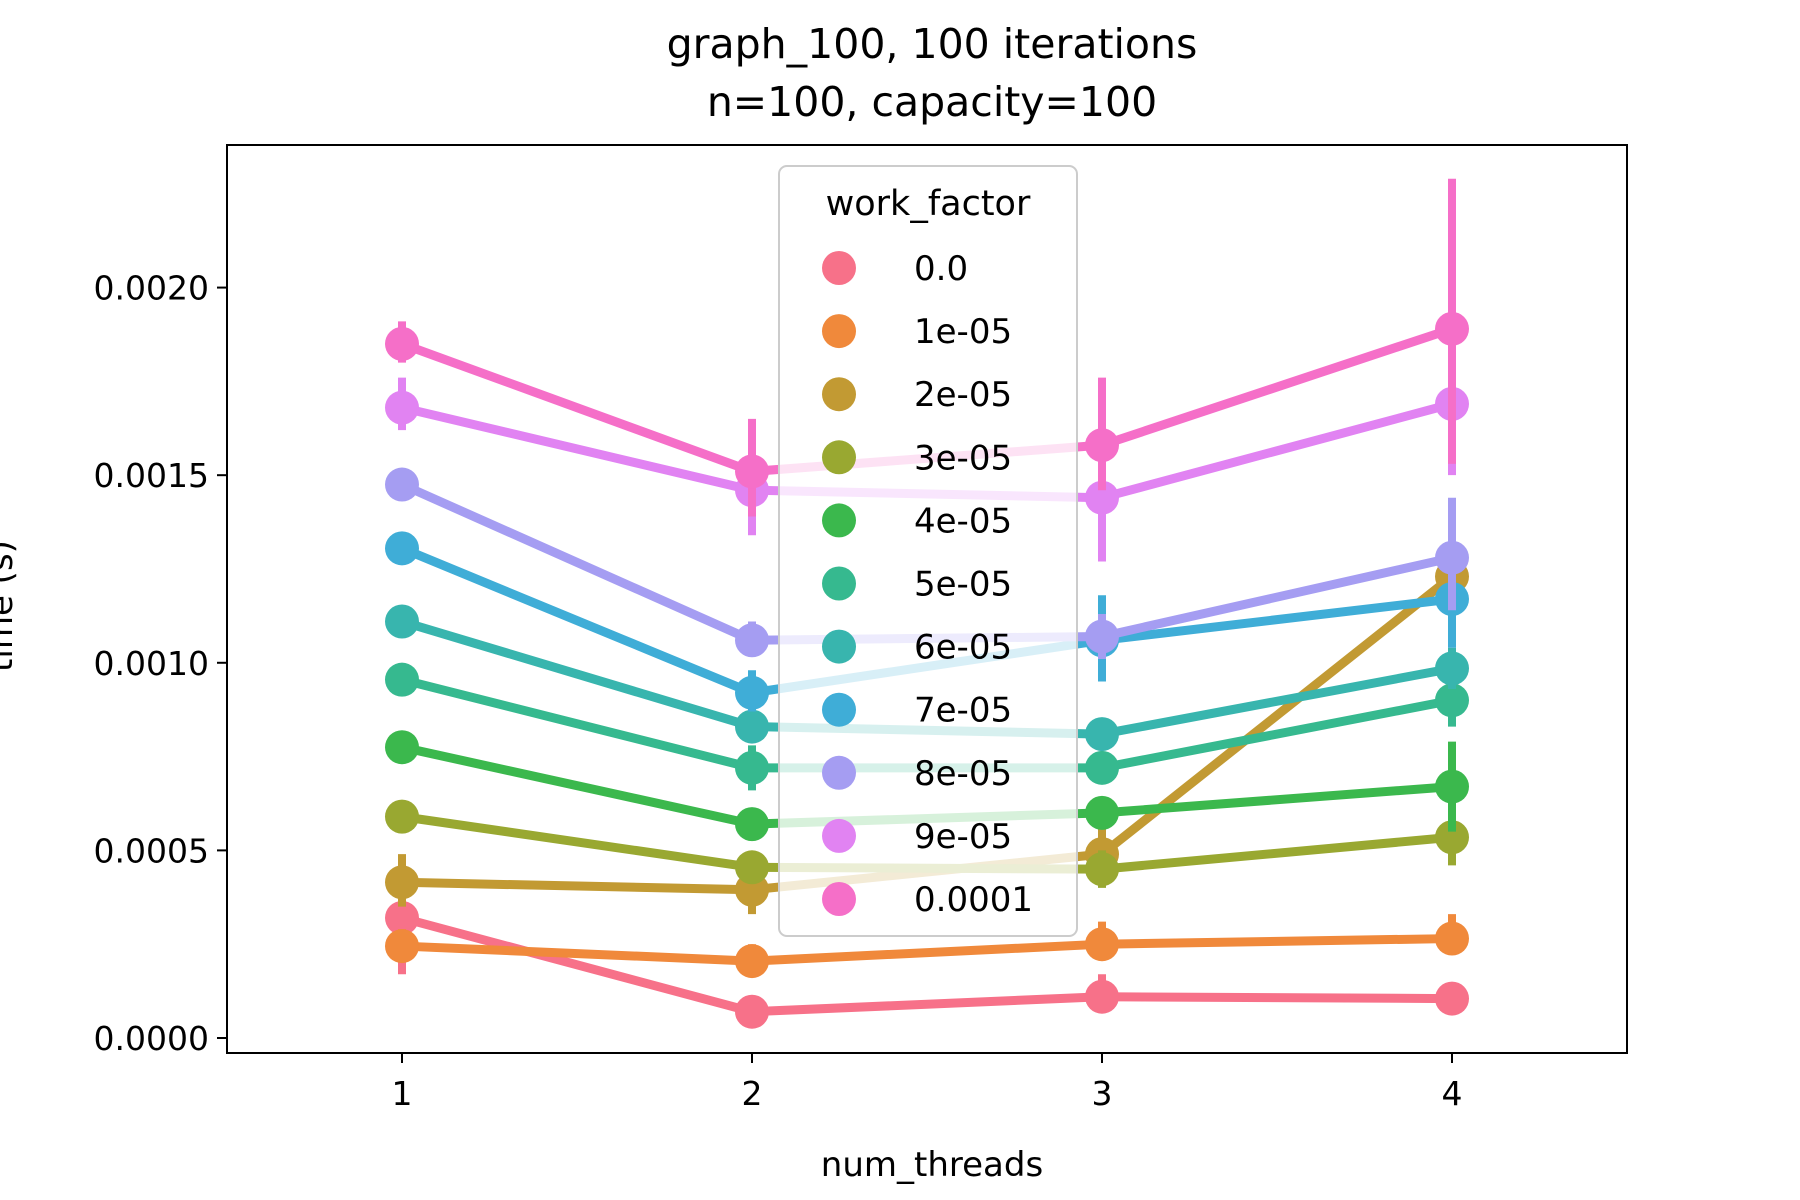 This screenshot has width=1800, height=1200. What do you see at coordinates (932, 1165) in the screenshot?
I see `x-axis-label: num_threads` at bounding box center [932, 1165].